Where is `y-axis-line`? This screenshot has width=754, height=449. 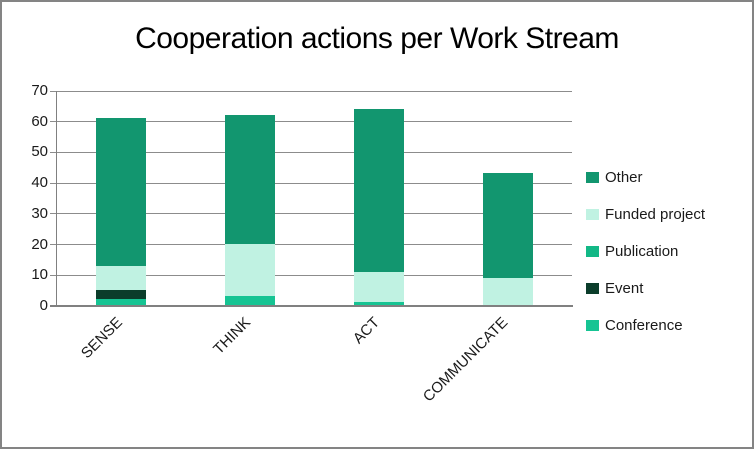 y-axis-line is located at coordinates (56, 198).